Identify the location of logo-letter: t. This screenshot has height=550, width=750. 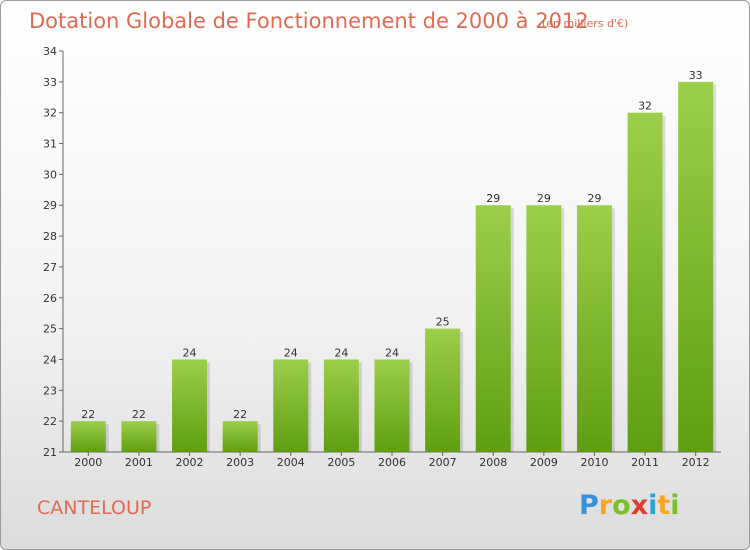
(664, 505).